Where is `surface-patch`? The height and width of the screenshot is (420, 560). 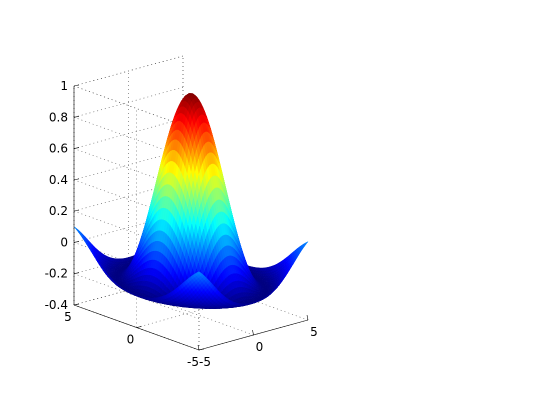
surface-patch is located at coordinates (199, 273).